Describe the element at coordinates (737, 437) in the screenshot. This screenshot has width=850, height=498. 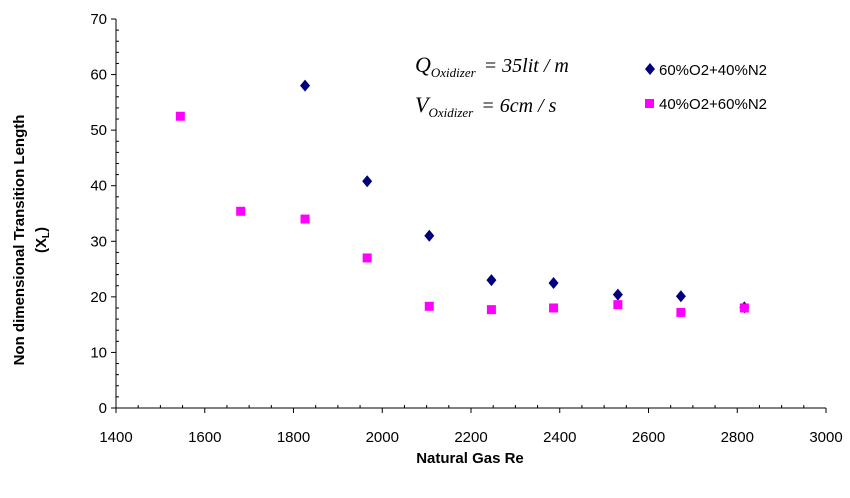
I see `x-tick-label: 2800` at that location.